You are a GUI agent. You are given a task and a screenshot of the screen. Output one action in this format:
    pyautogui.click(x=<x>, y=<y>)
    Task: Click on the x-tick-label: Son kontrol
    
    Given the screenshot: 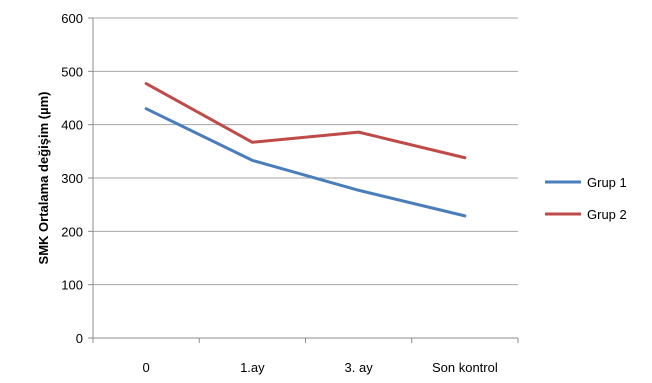 What is the action you would take?
    pyautogui.click(x=465, y=367)
    